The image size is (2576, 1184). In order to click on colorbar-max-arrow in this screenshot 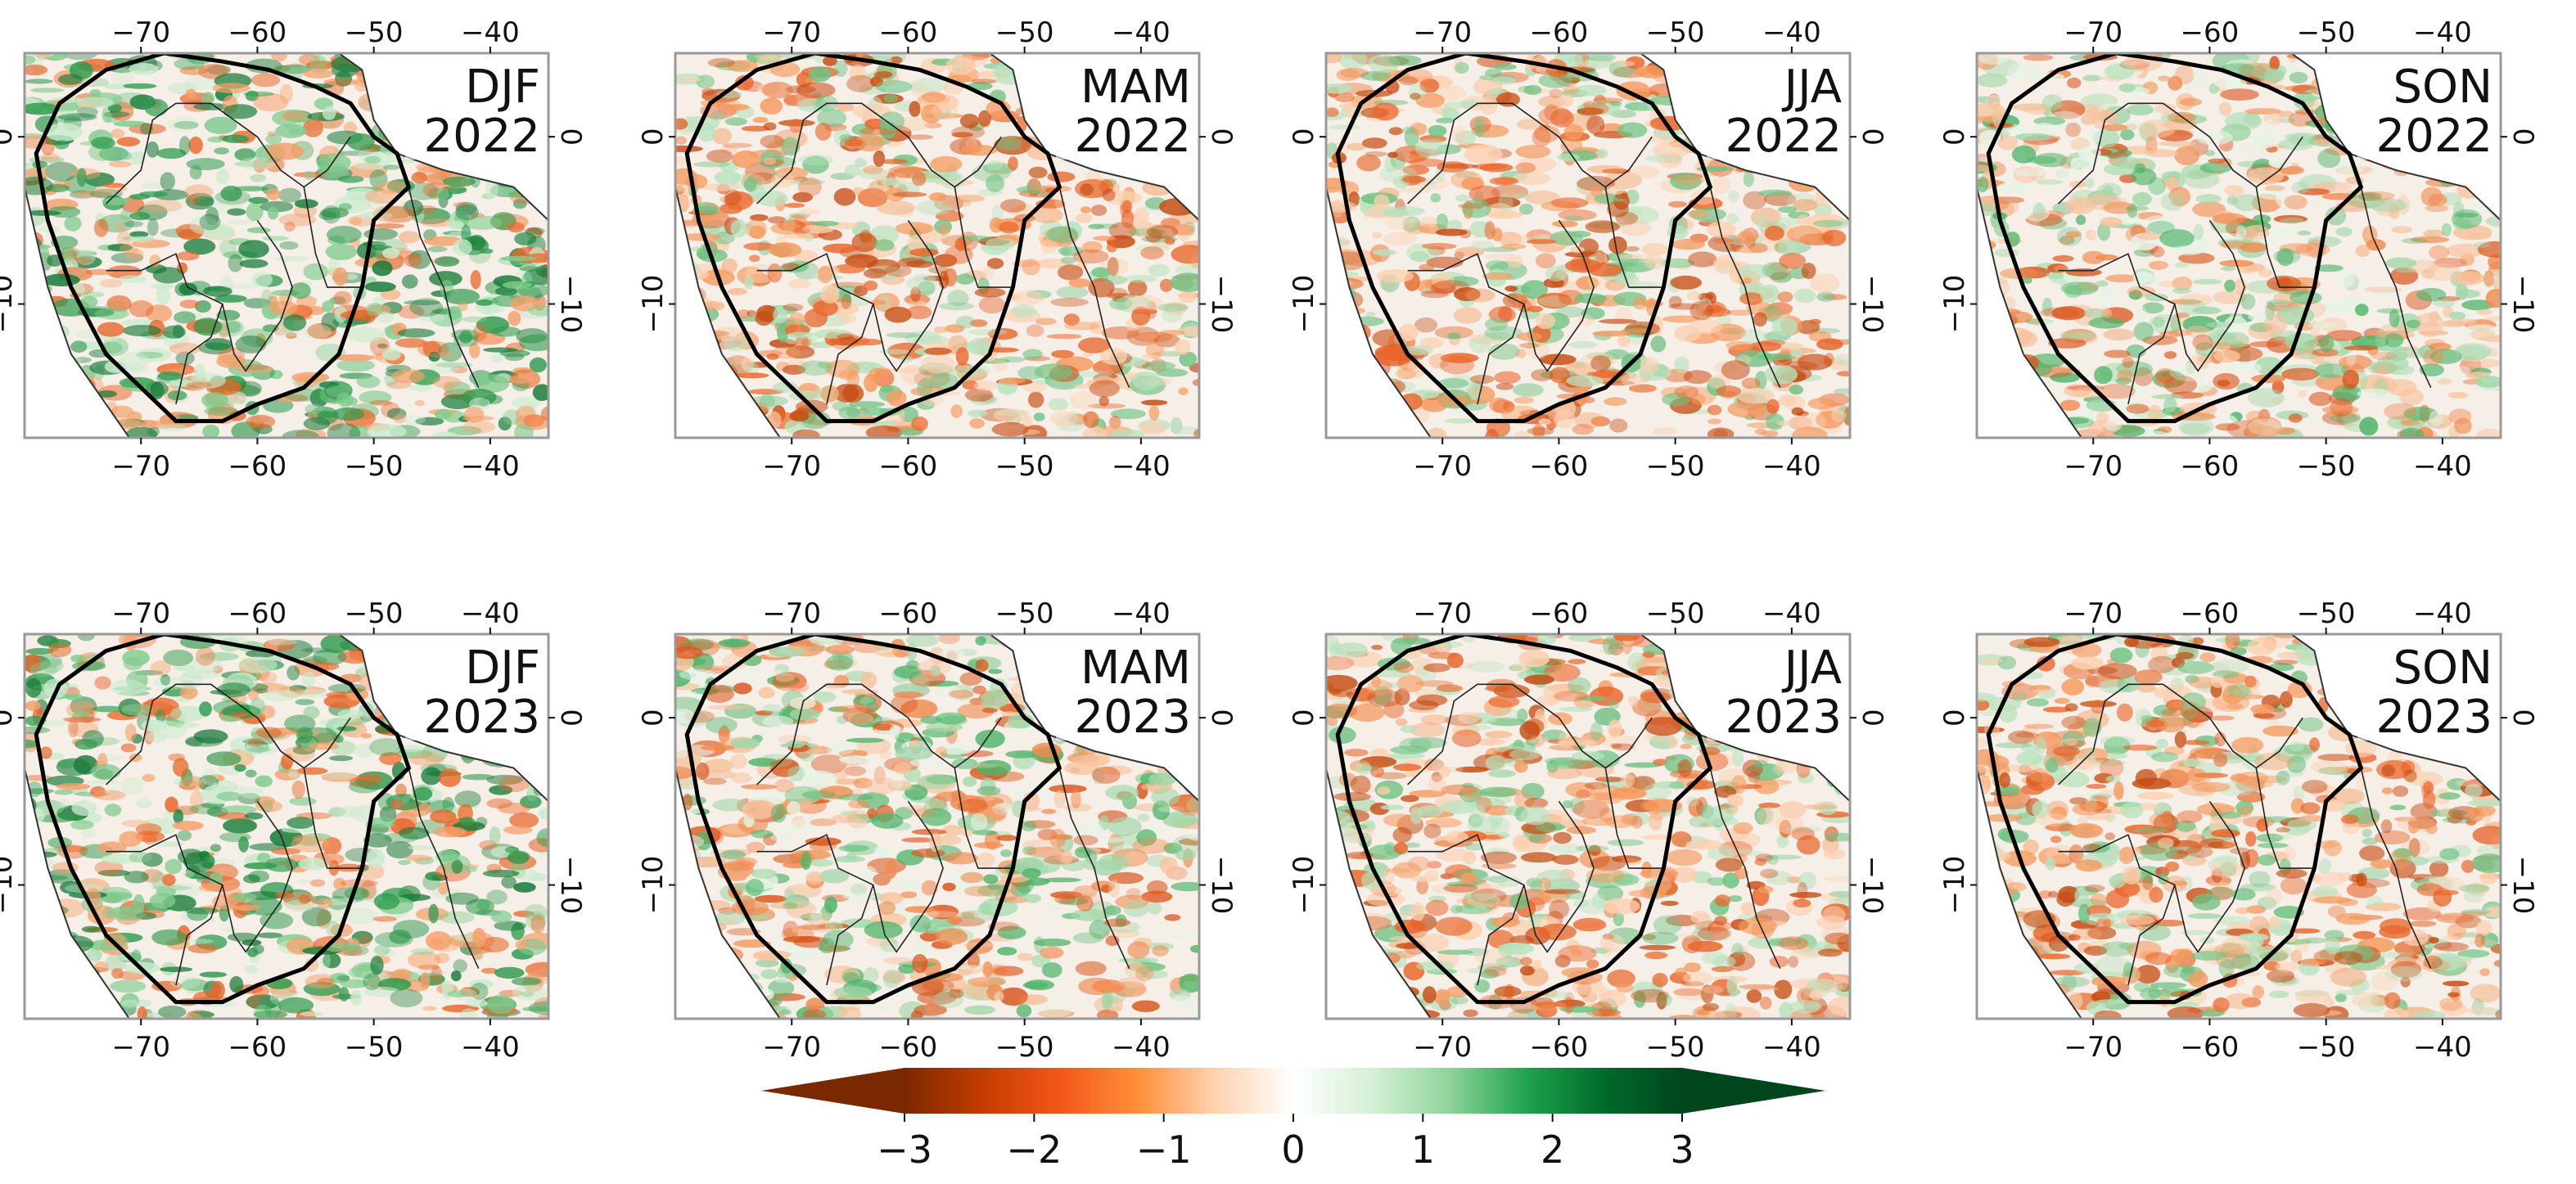, I will do `click(1753, 1091)`.